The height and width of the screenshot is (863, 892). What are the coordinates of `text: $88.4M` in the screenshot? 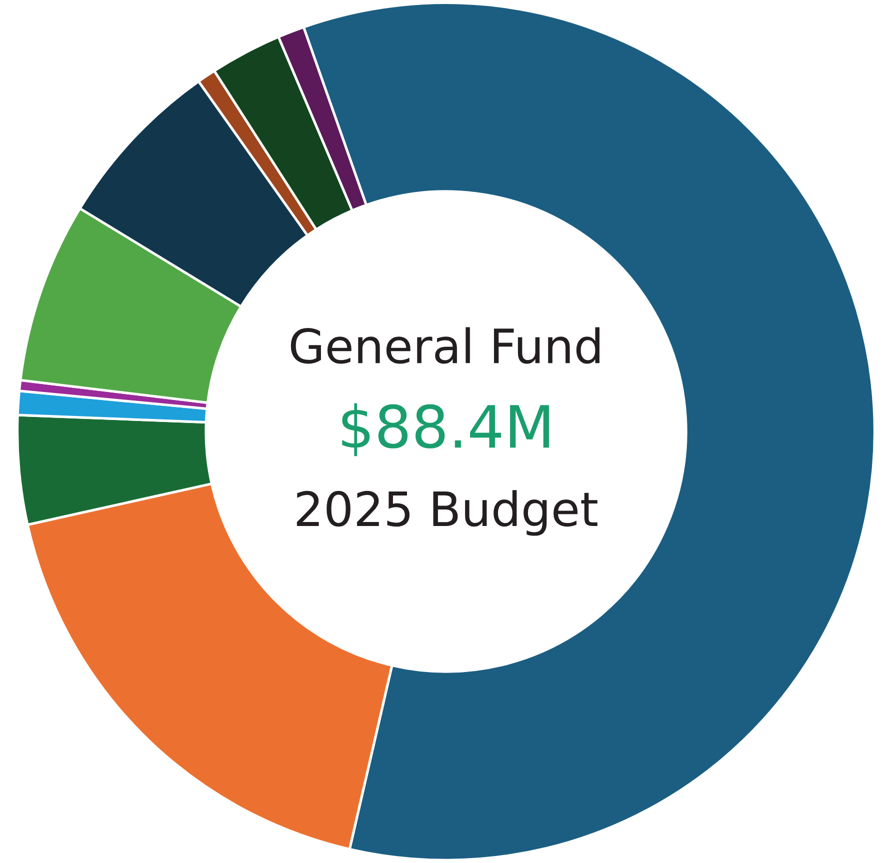 It's located at (445, 429).